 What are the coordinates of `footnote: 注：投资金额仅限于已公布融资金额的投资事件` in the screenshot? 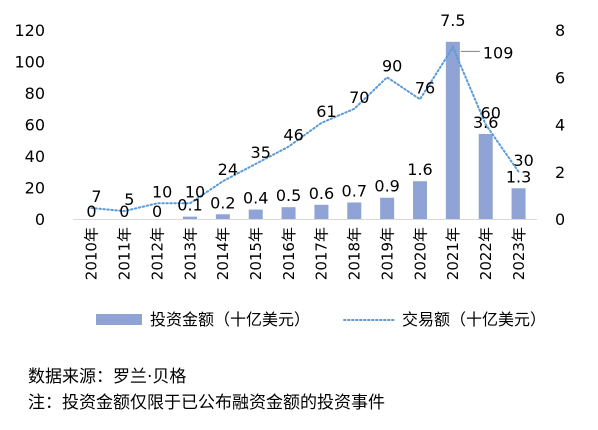 It's located at (206, 403).